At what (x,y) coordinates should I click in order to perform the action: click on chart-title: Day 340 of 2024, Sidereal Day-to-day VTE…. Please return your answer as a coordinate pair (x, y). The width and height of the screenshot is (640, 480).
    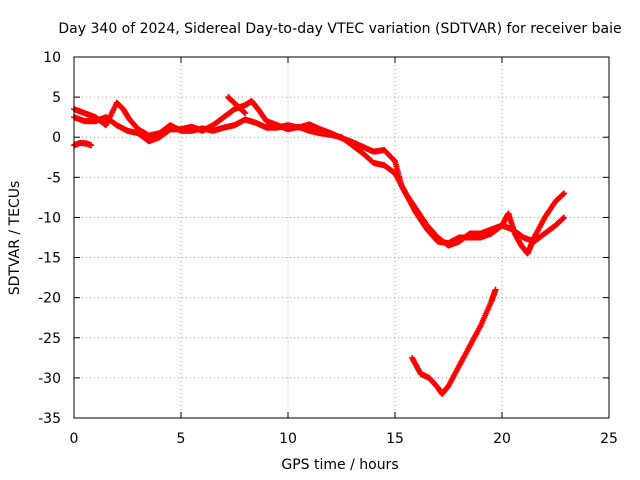
    Looking at the image, I should click on (339, 29).